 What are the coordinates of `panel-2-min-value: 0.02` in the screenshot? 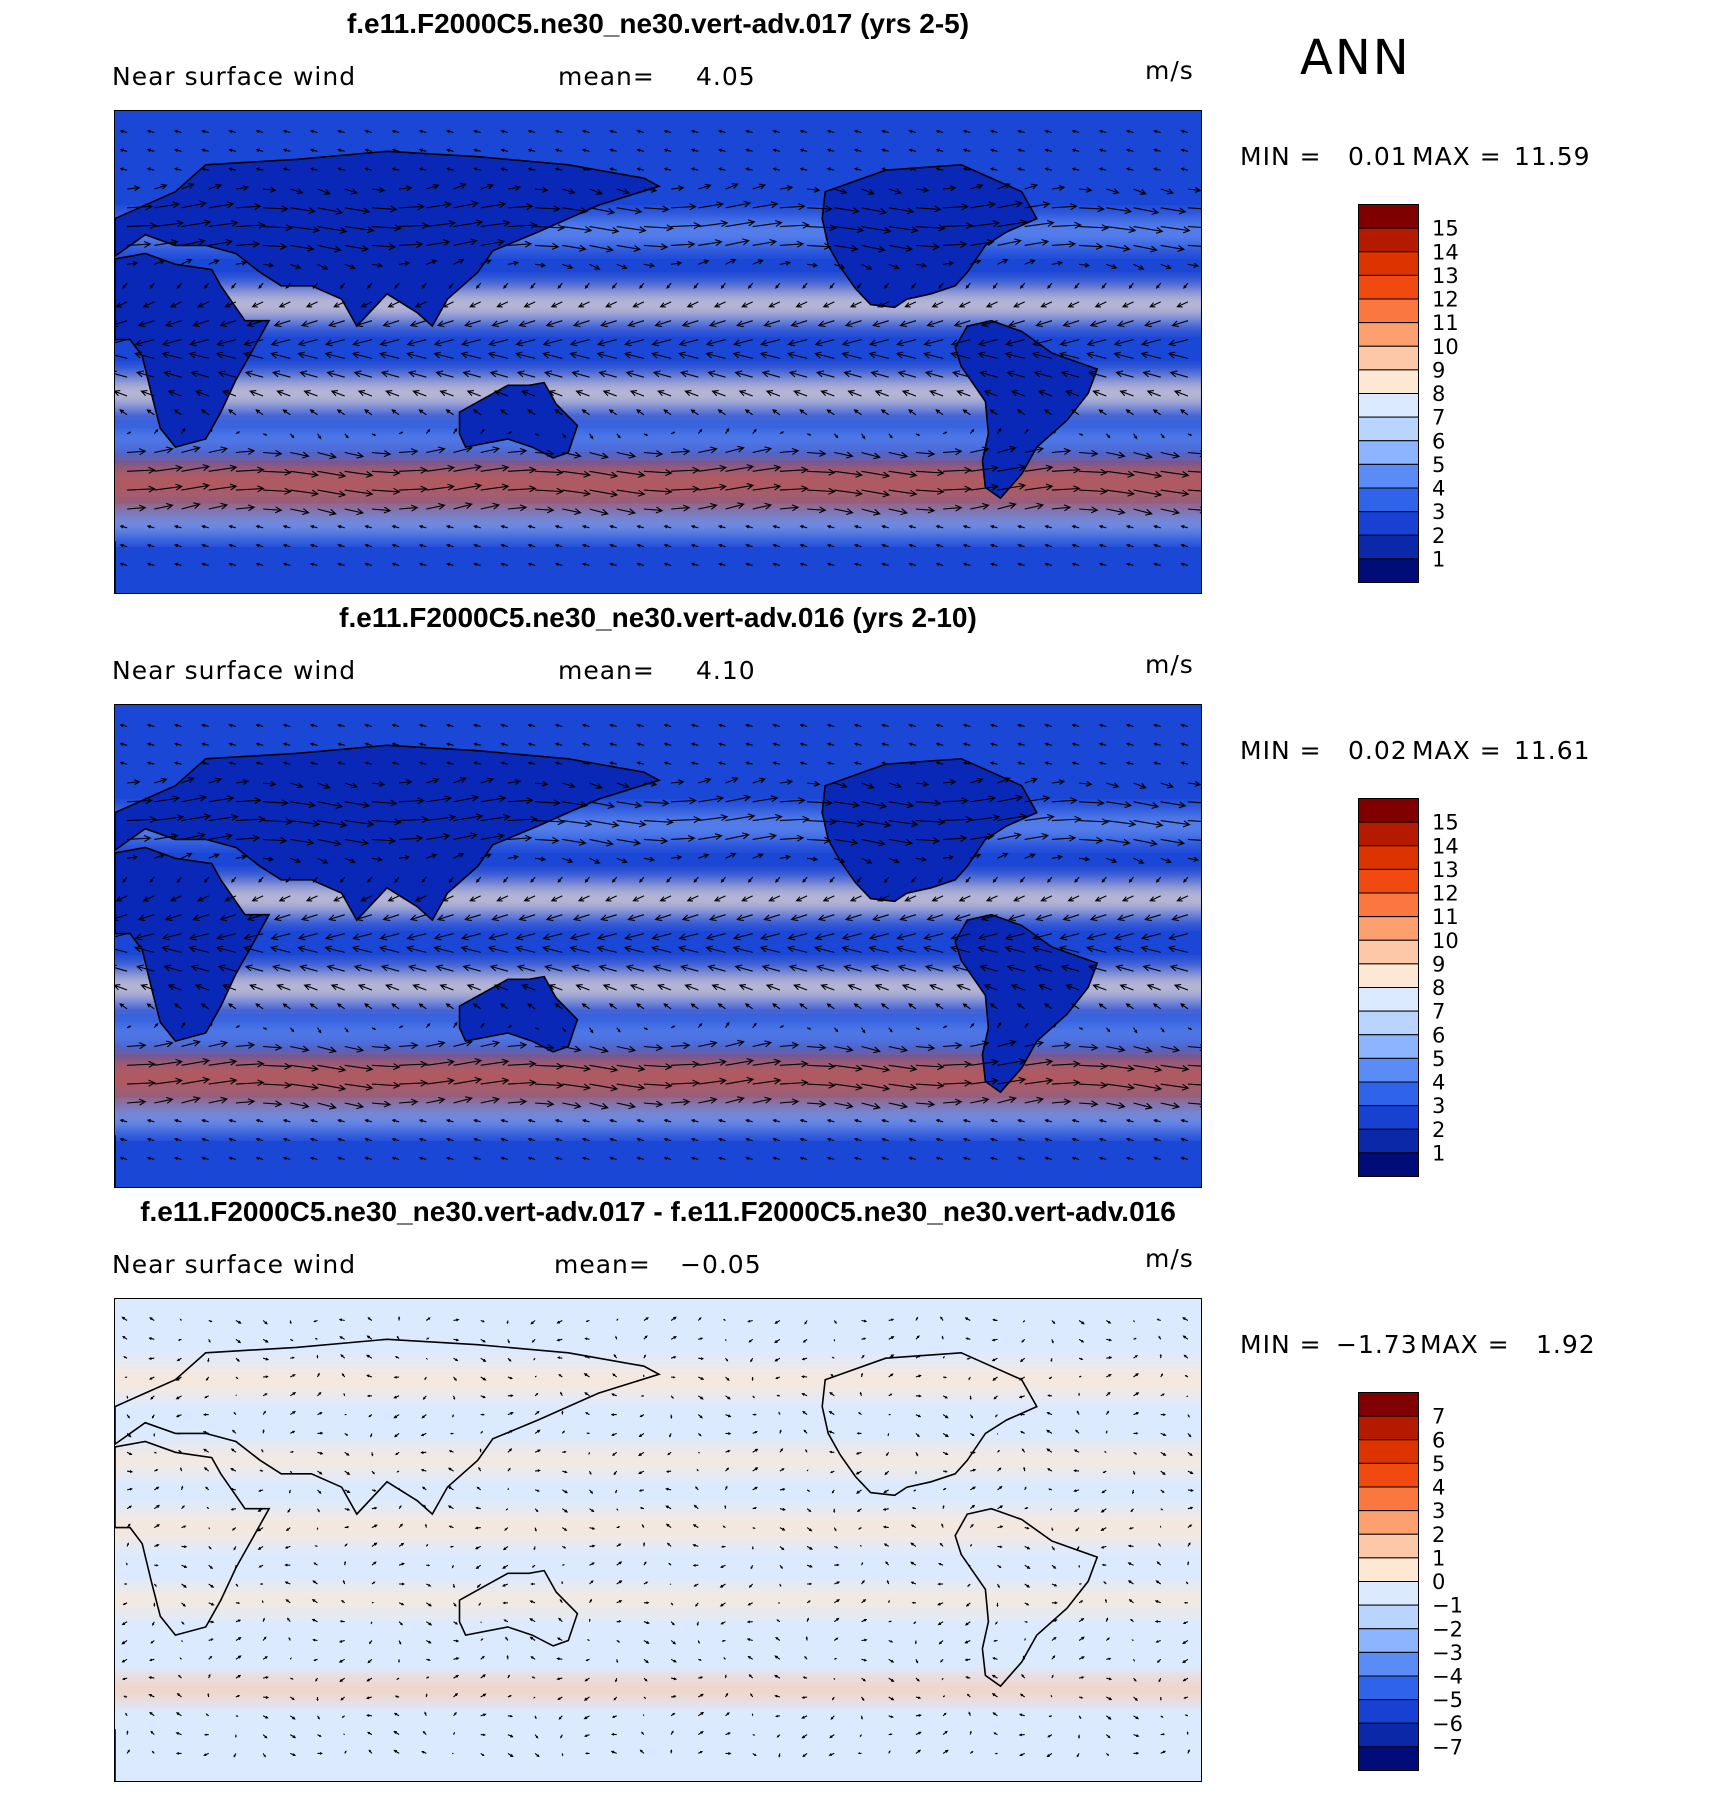 It's located at (1378, 750).